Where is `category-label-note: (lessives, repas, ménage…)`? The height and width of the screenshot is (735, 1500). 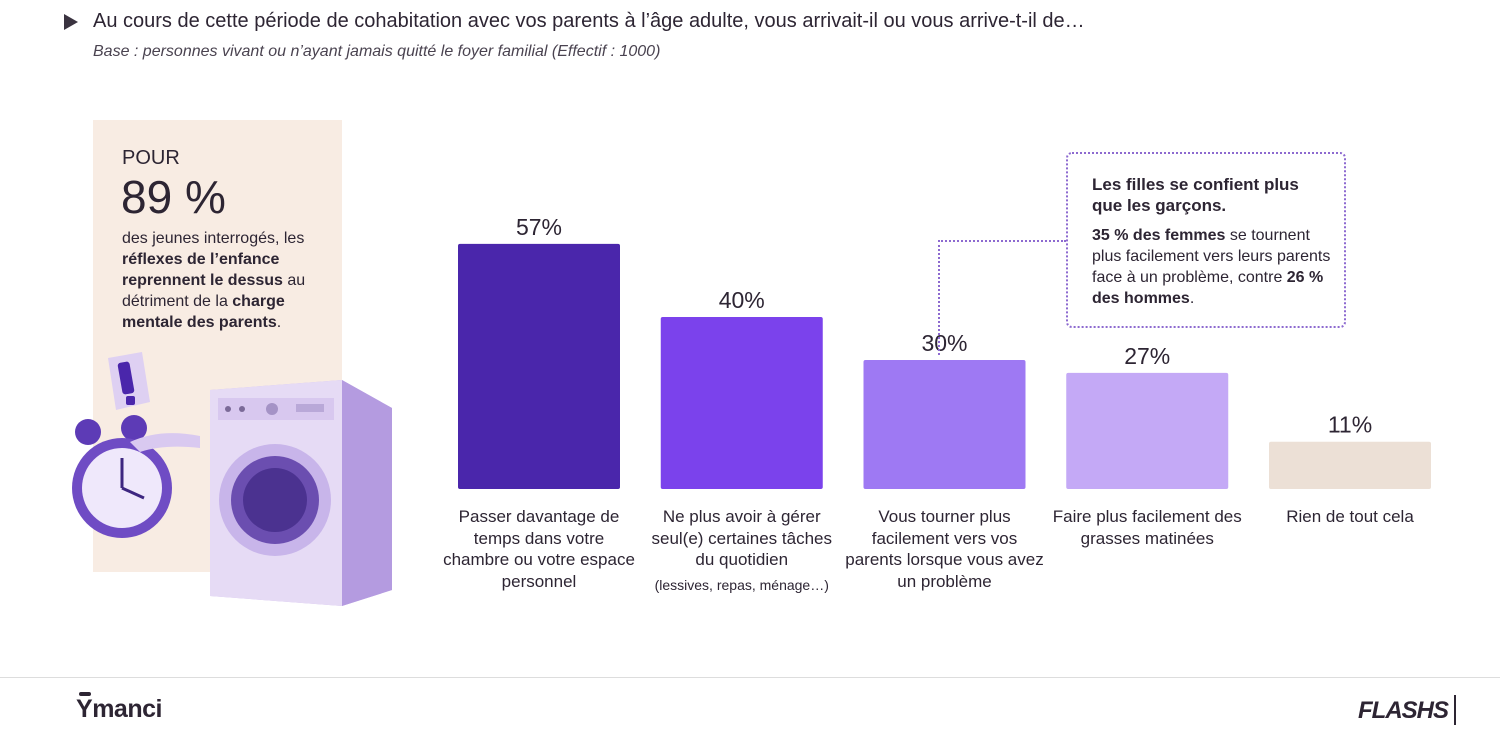 category-label-note: (lessives, repas, ménage…) is located at coordinates (741, 584).